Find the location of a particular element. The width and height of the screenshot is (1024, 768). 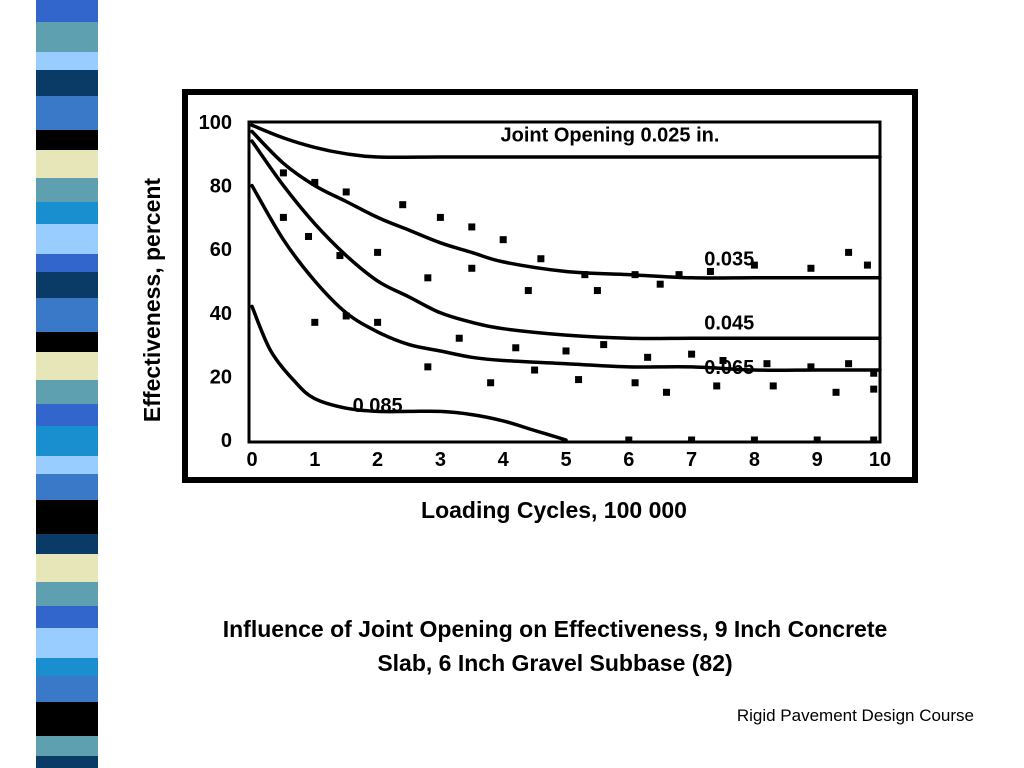

x-axis-title: Loading Cycles, 100 000 is located at coordinates (554, 510).